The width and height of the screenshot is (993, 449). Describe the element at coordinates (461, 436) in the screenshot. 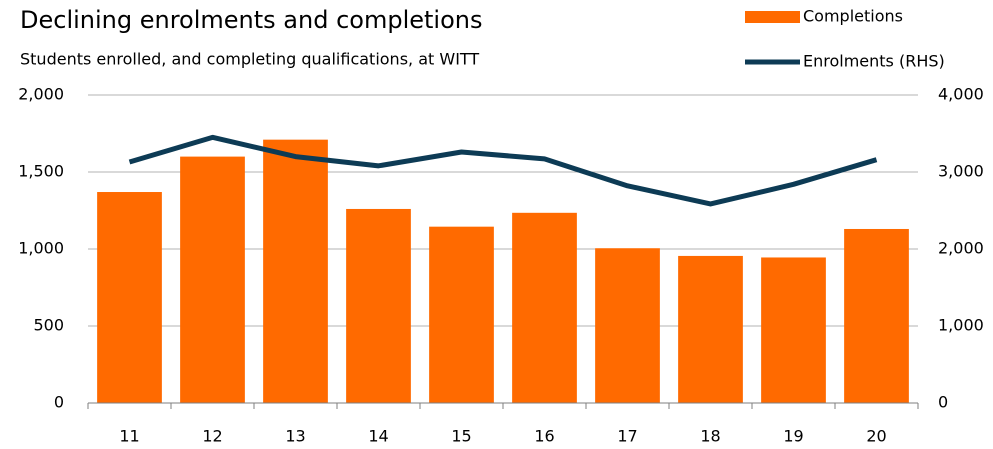

I see `x-tick-label: 15` at that location.